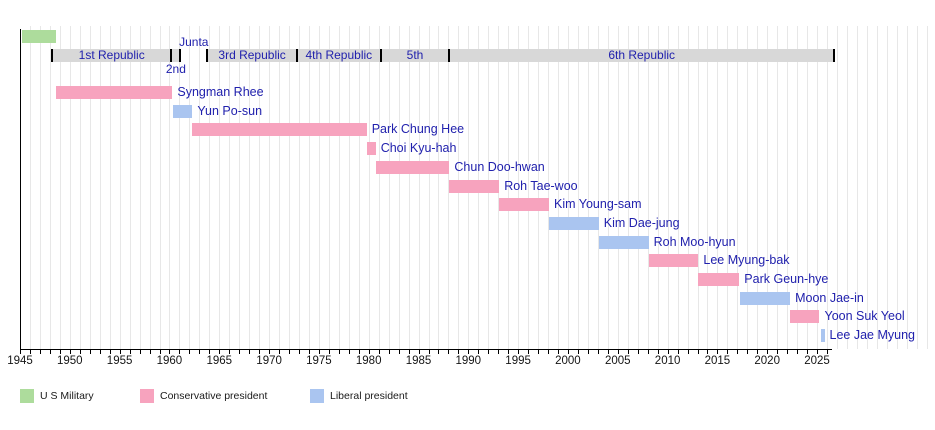 The image size is (935, 430). What do you see at coordinates (829, 298) in the screenshot?
I see `president-label-moon-jae-in: Moon Jae-in` at bounding box center [829, 298].